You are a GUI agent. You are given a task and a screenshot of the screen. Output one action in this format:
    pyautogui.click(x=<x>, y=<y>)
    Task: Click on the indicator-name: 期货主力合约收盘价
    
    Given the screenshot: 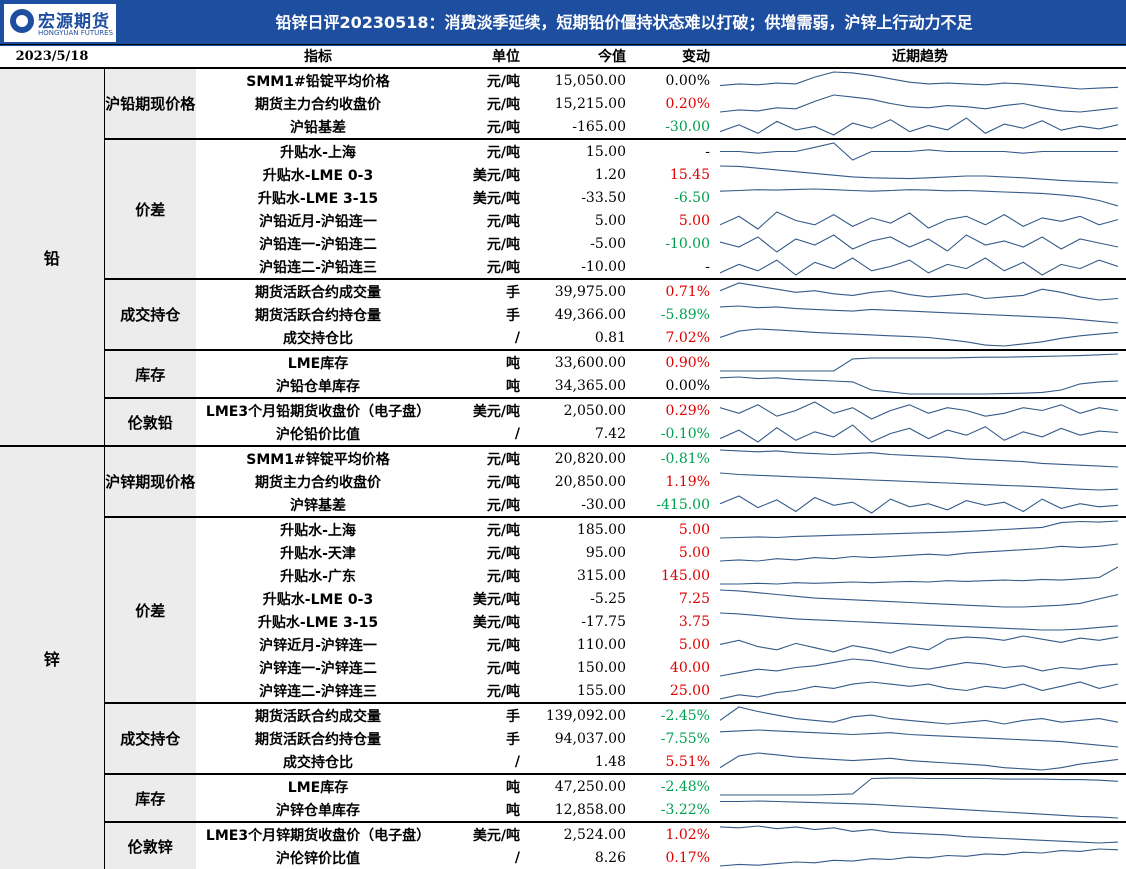 What is the action you would take?
    pyautogui.click(x=318, y=104)
    